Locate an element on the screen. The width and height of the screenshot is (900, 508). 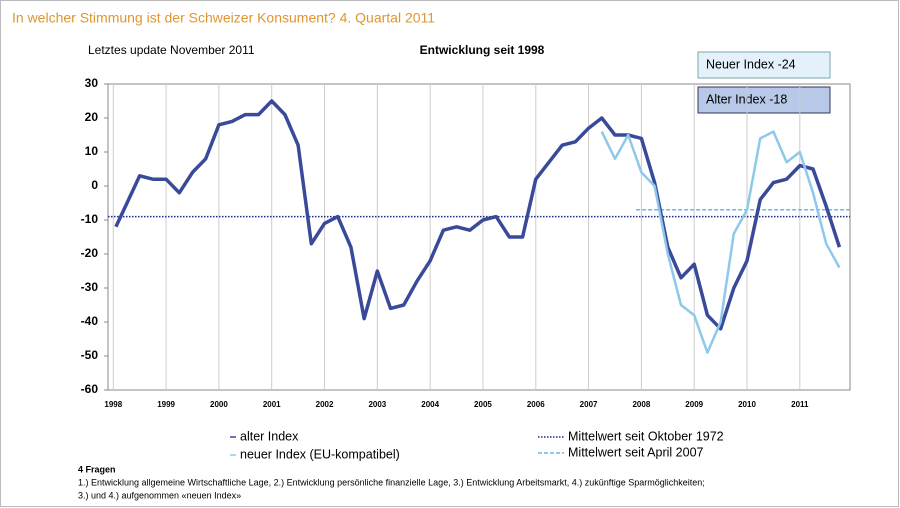
x-tick-label: 2010 is located at coordinates (747, 404).